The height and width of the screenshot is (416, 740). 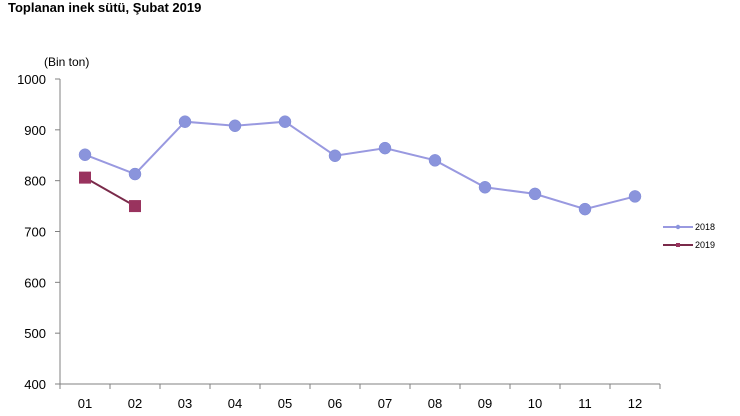 I want to click on x-tick-label: 11, so click(x=585, y=403).